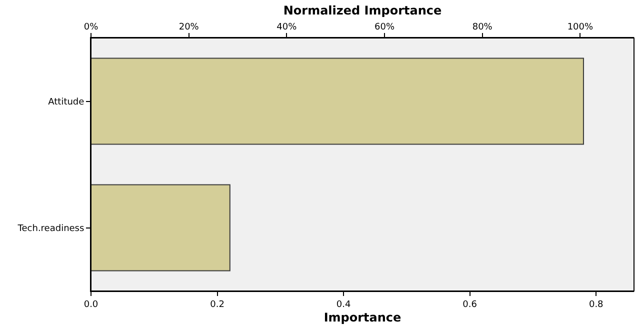 The height and width of the screenshot is (331, 642). What do you see at coordinates (470, 305) in the screenshot?
I see `x-tick-label: 0.6` at bounding box center [470, 305].